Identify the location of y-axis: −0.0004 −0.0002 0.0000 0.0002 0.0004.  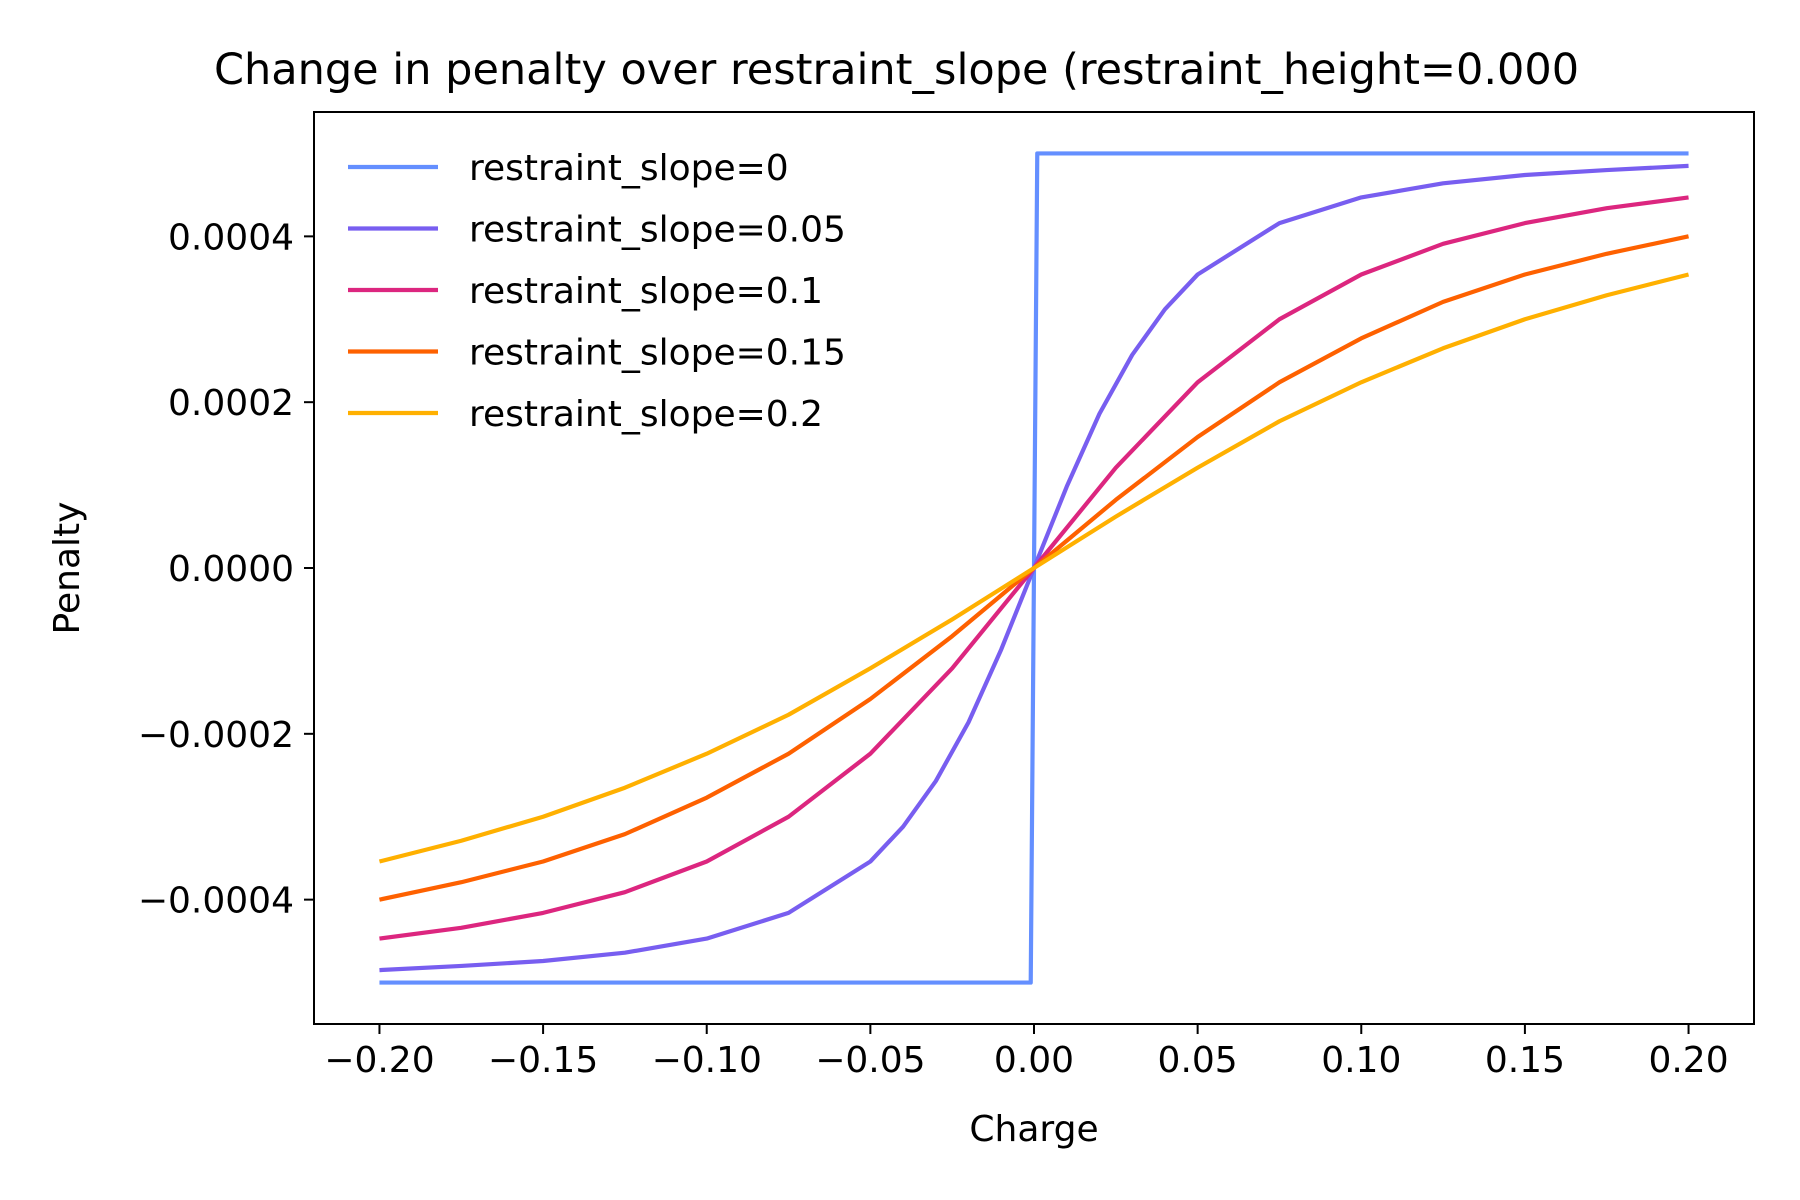
(226, 569).